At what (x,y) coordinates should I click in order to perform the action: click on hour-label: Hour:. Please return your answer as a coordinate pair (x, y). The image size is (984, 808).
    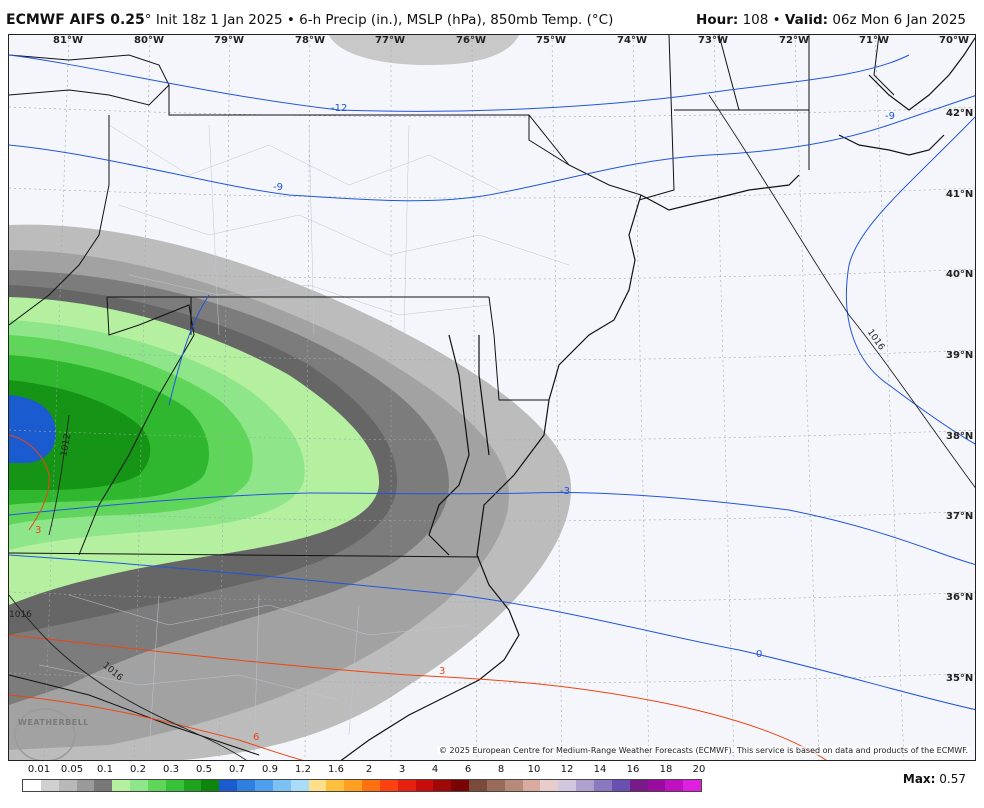
    Looking at the image, I should click on (717, 20).